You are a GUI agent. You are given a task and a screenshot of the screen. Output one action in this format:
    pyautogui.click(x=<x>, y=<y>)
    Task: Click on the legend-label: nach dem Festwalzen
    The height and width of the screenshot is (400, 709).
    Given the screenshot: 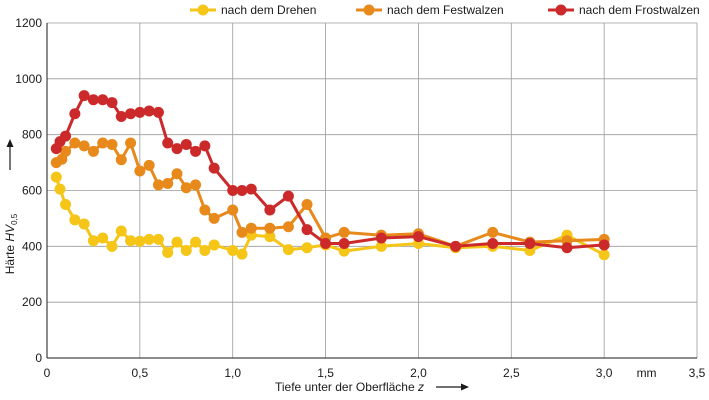 What is the action you would take?
    pyautogui.click(x=445, y=10)
    